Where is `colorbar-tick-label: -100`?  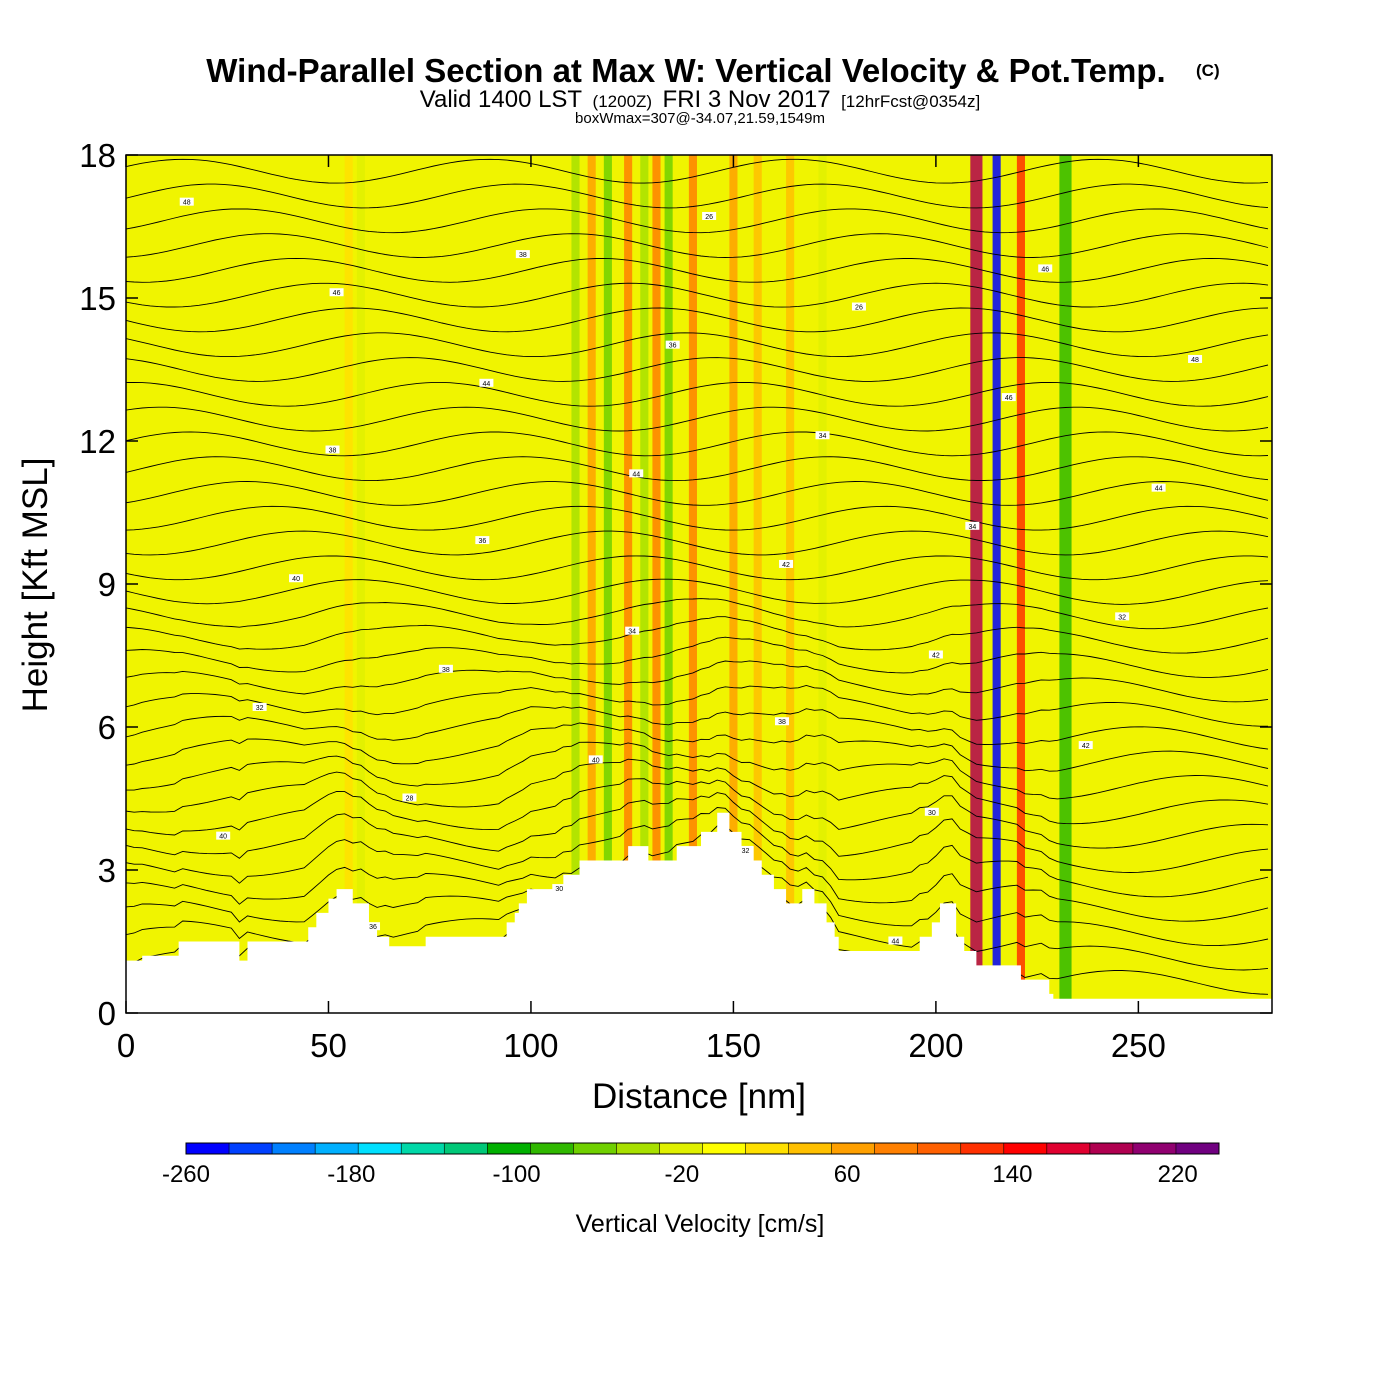 colorbar-tick-label: -100 is located at coordinates (517, 1174).